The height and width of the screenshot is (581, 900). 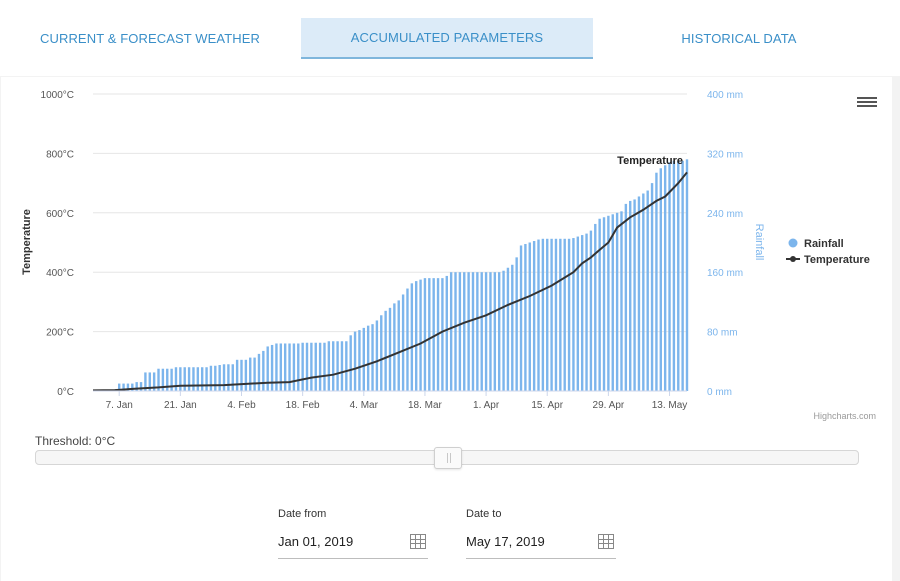 I want to click on x-tick-label: 4. Mar, so click(x=364, y=405).